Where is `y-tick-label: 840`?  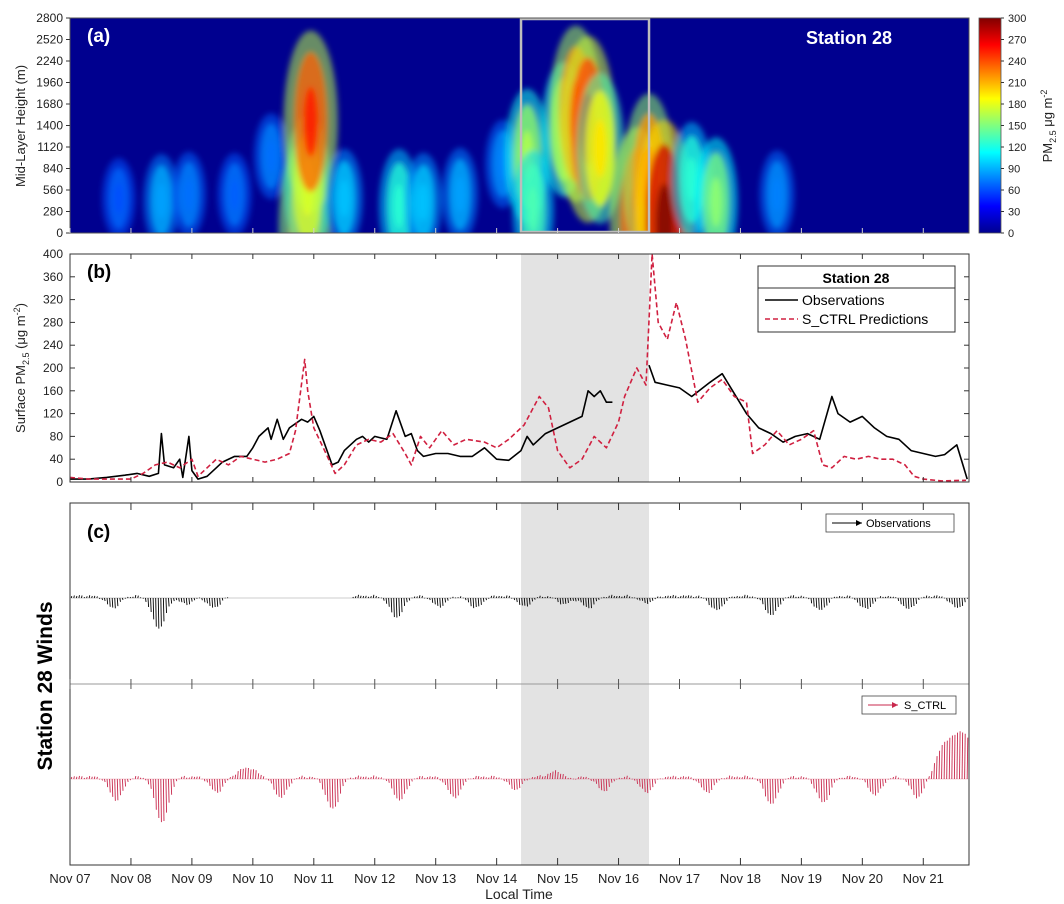 y-tick-label: 840 is located at coordinates (53, 169).